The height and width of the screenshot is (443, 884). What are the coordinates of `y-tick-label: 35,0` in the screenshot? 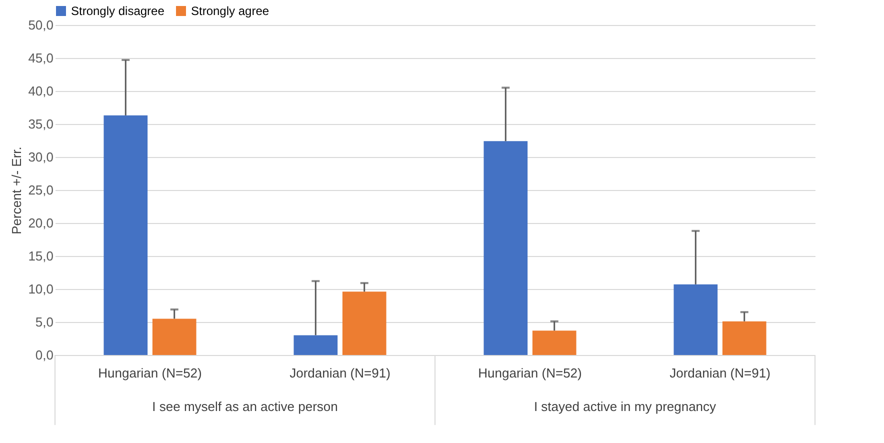 It's located at (41, 124).